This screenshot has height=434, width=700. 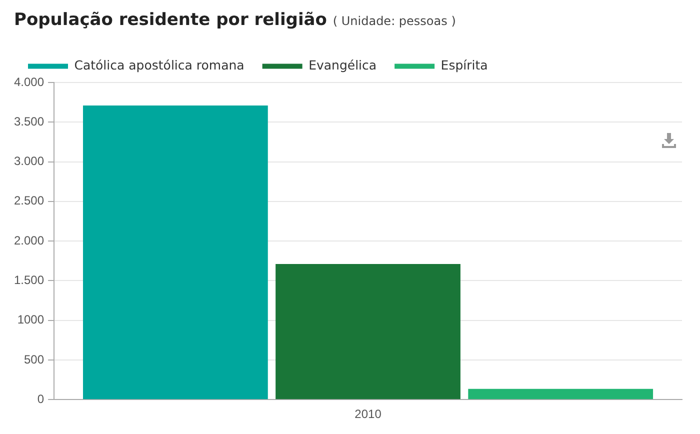 I want to click on y-tick-label: 2.500, so click(x=29, y=201).